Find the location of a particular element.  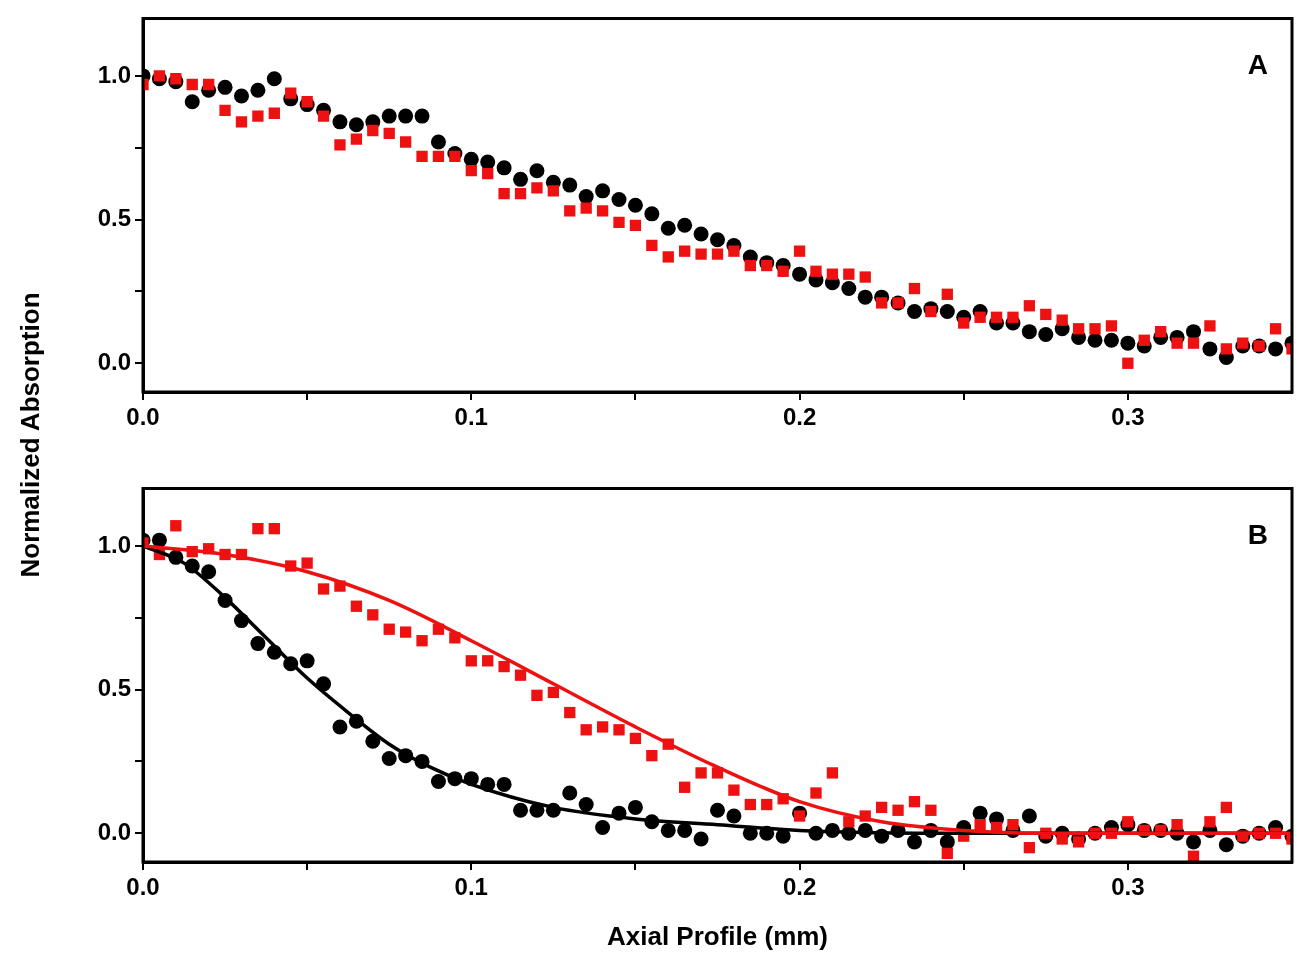

annotation: B is located at coordinates (1257, 535).